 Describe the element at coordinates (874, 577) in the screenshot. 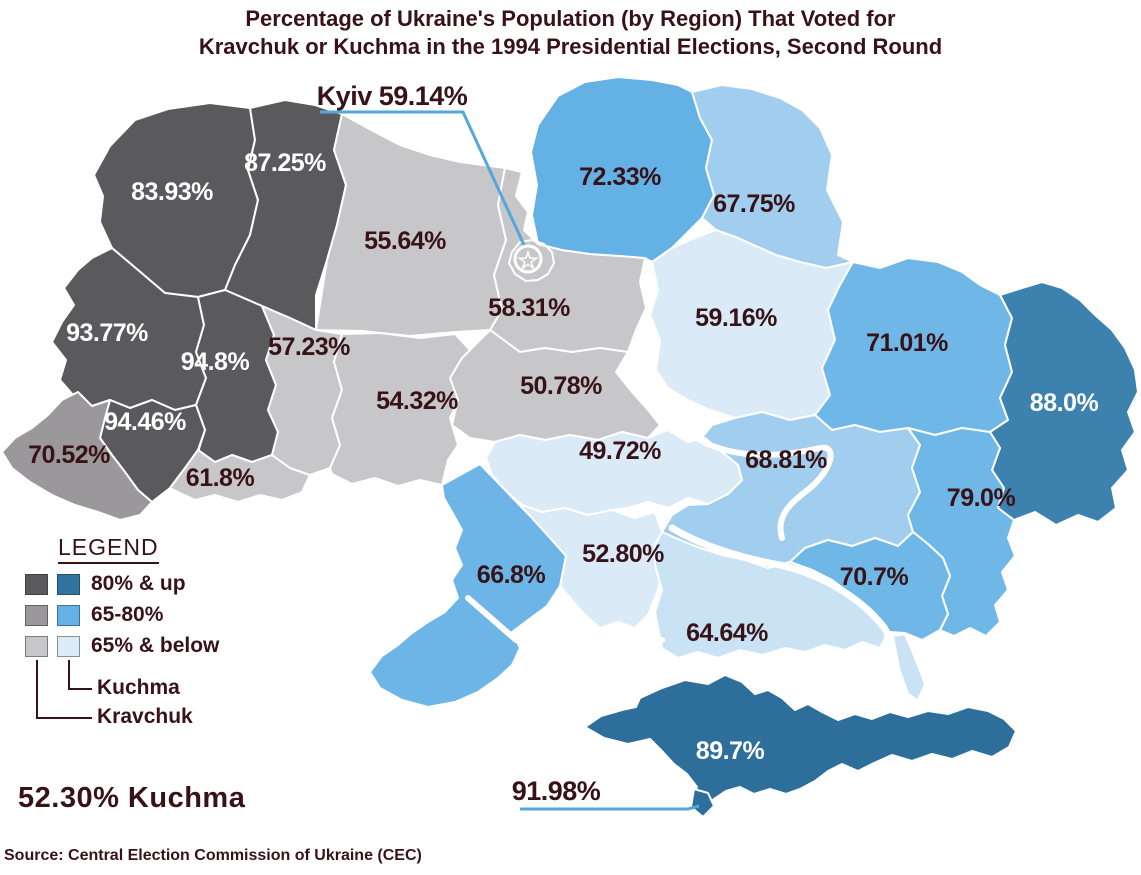

I see `label-zaporizhzhia: 70.7%` at that location.